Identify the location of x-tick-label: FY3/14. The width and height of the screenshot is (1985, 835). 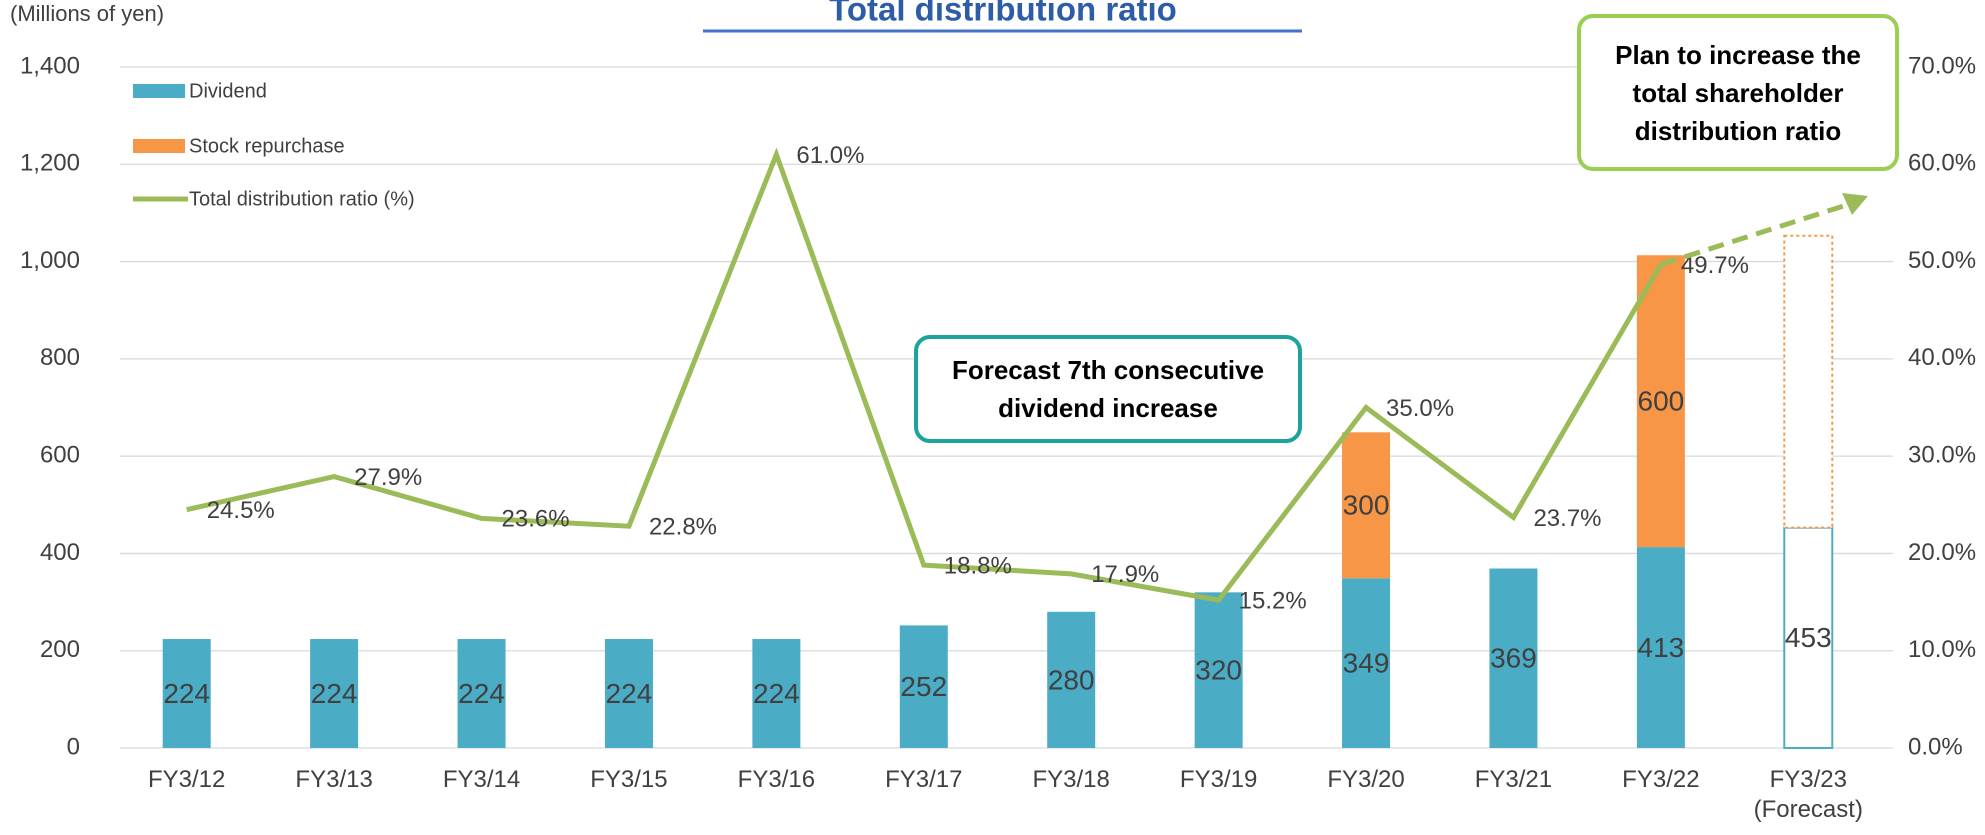
(481, 779).